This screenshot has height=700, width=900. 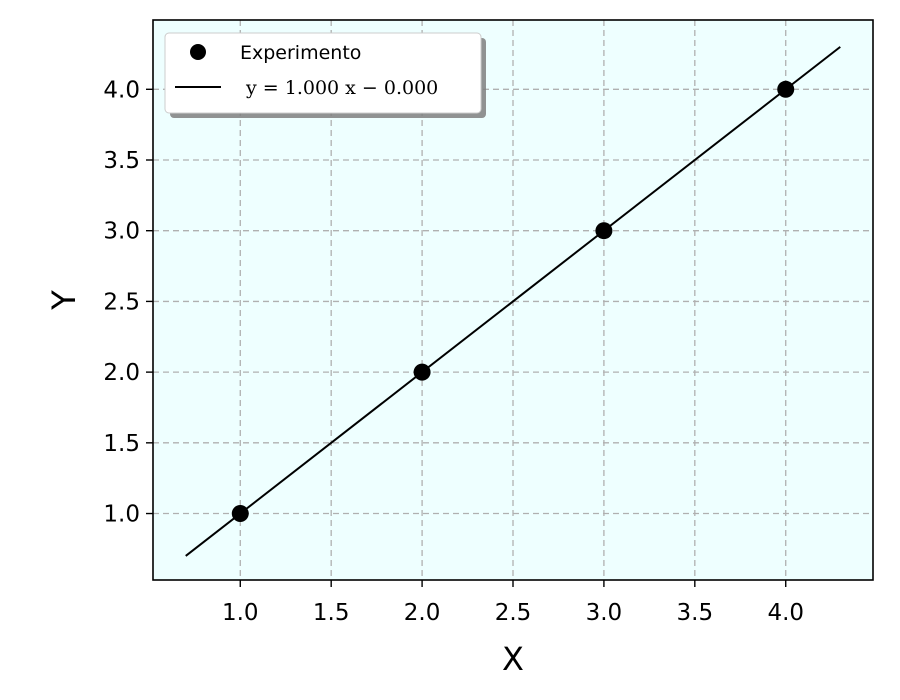 I want to click on y-tick-label: 3.0, so click(x=121, y=232).